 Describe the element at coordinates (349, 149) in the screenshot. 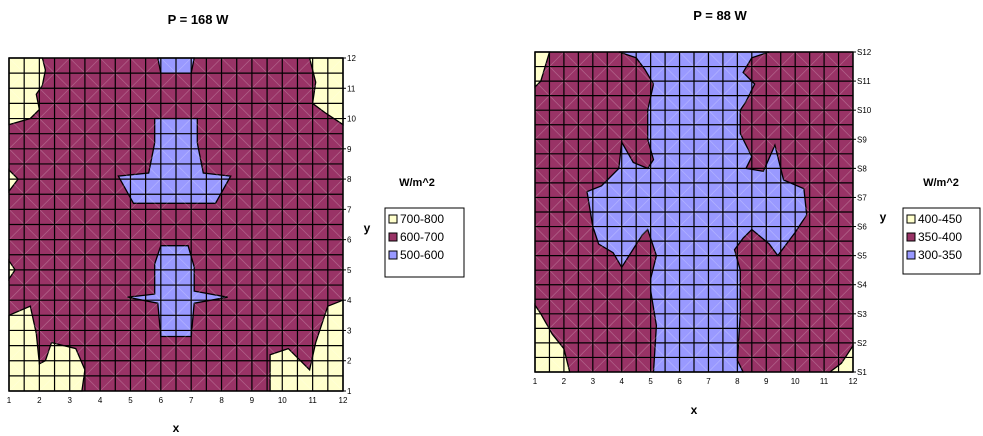

I see `y-tick-label: 9` at that location.